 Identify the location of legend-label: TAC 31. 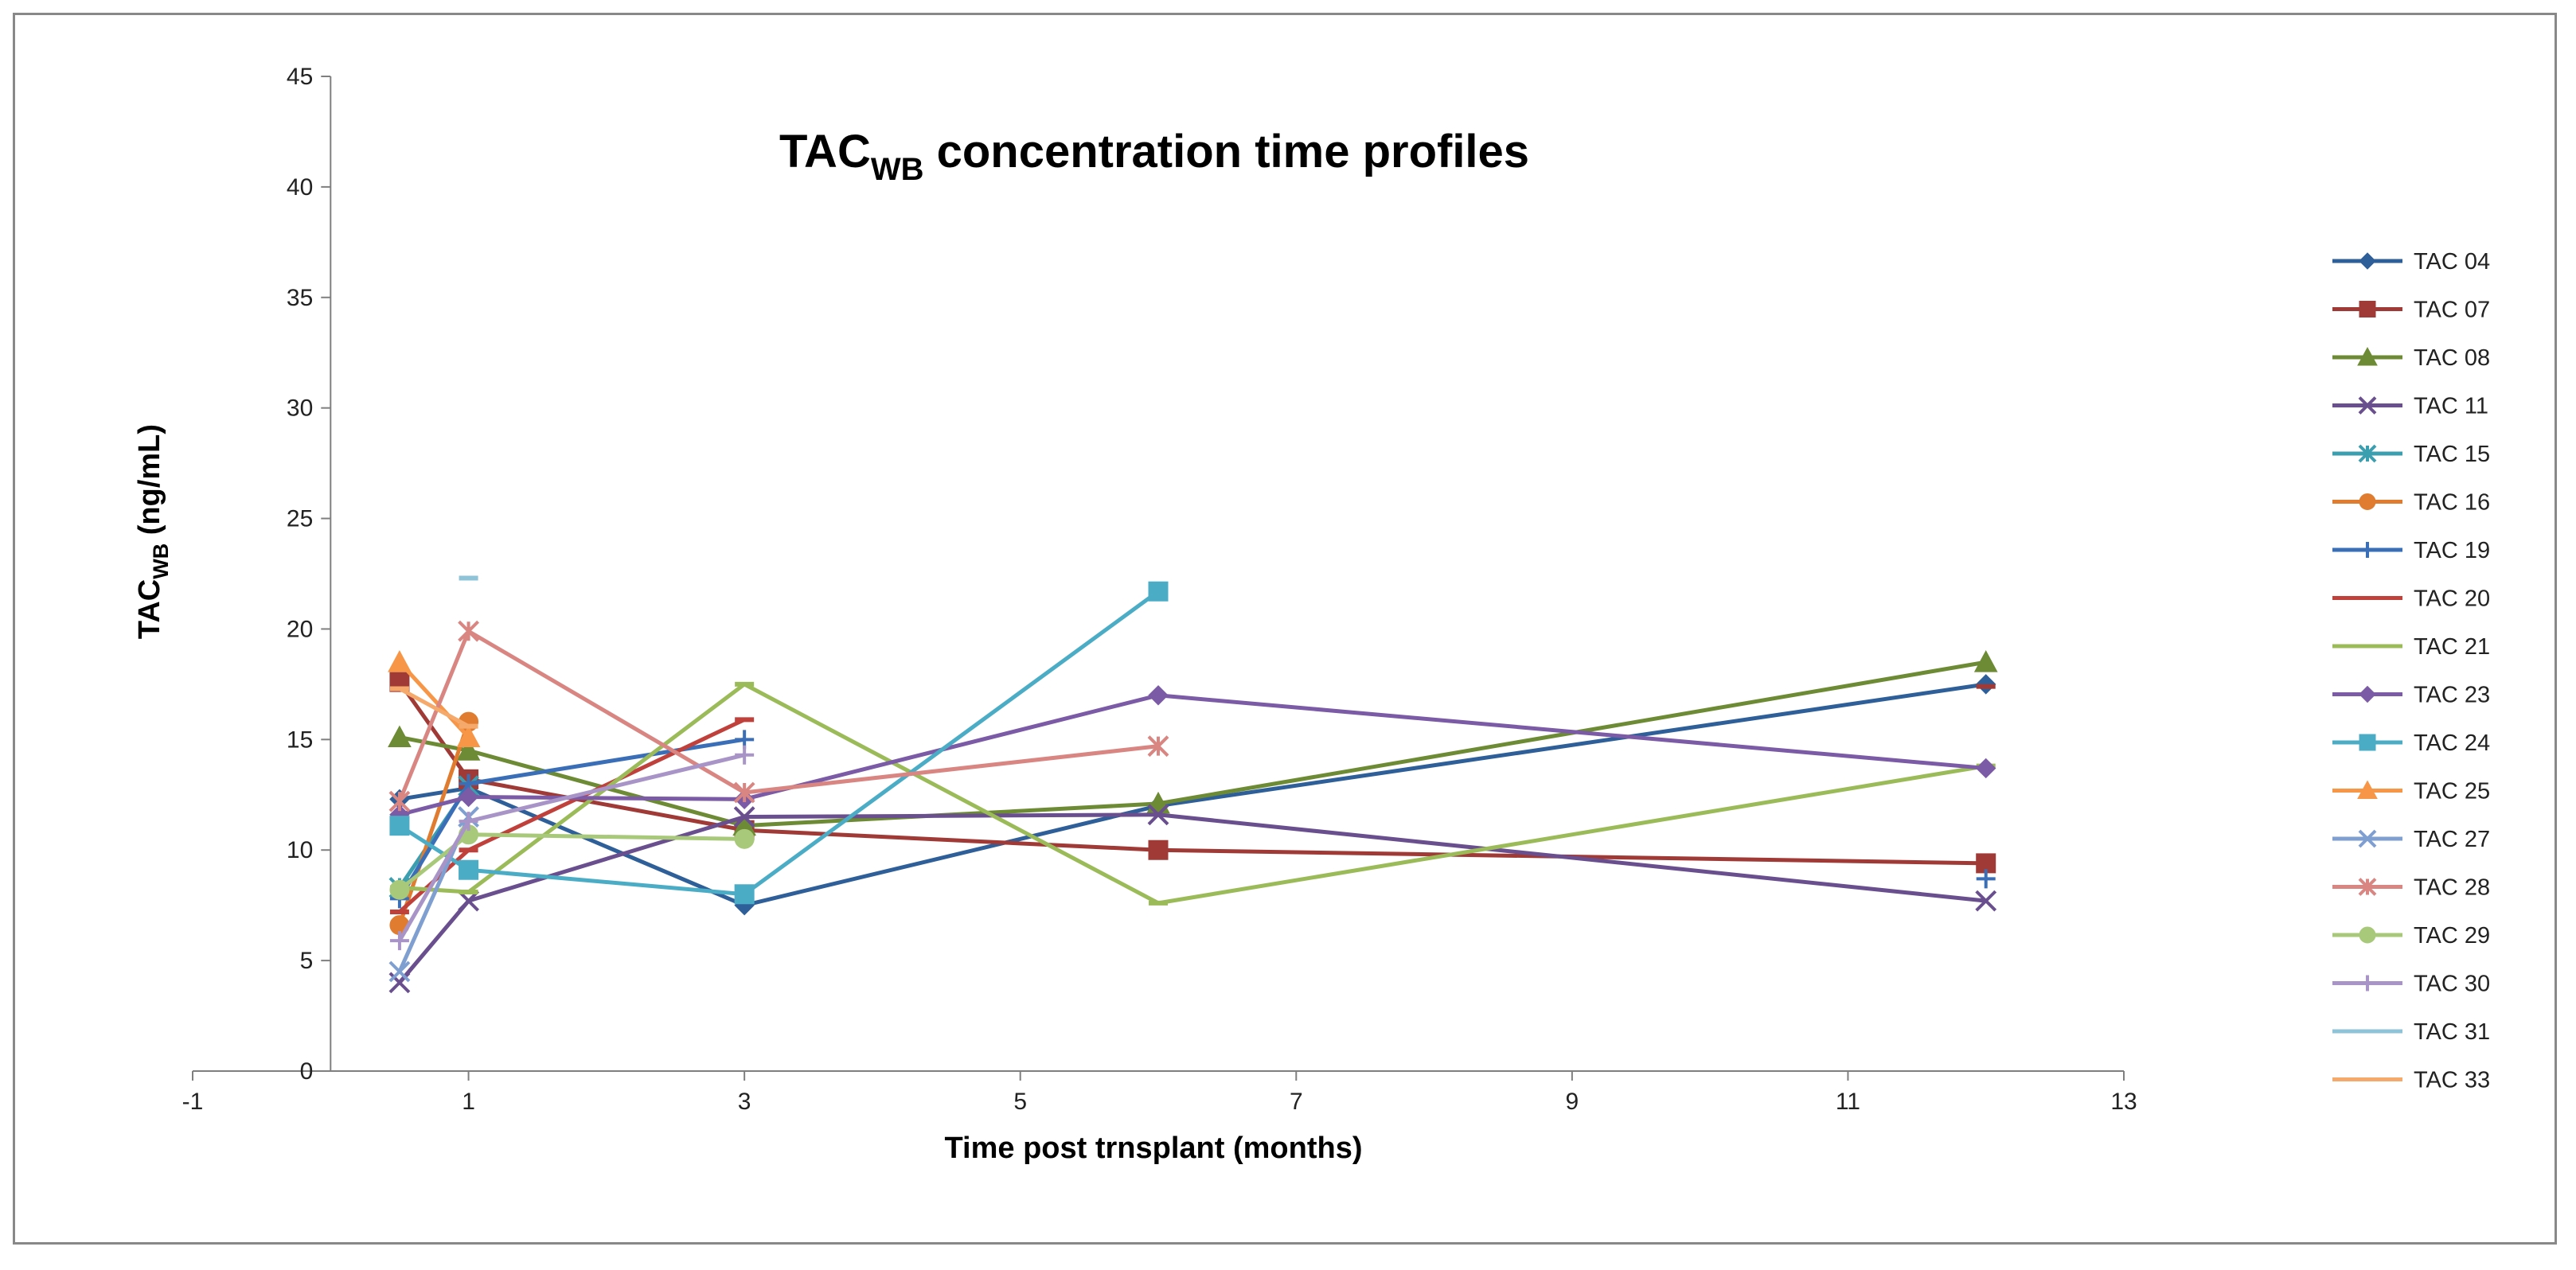
(2452, 1032).